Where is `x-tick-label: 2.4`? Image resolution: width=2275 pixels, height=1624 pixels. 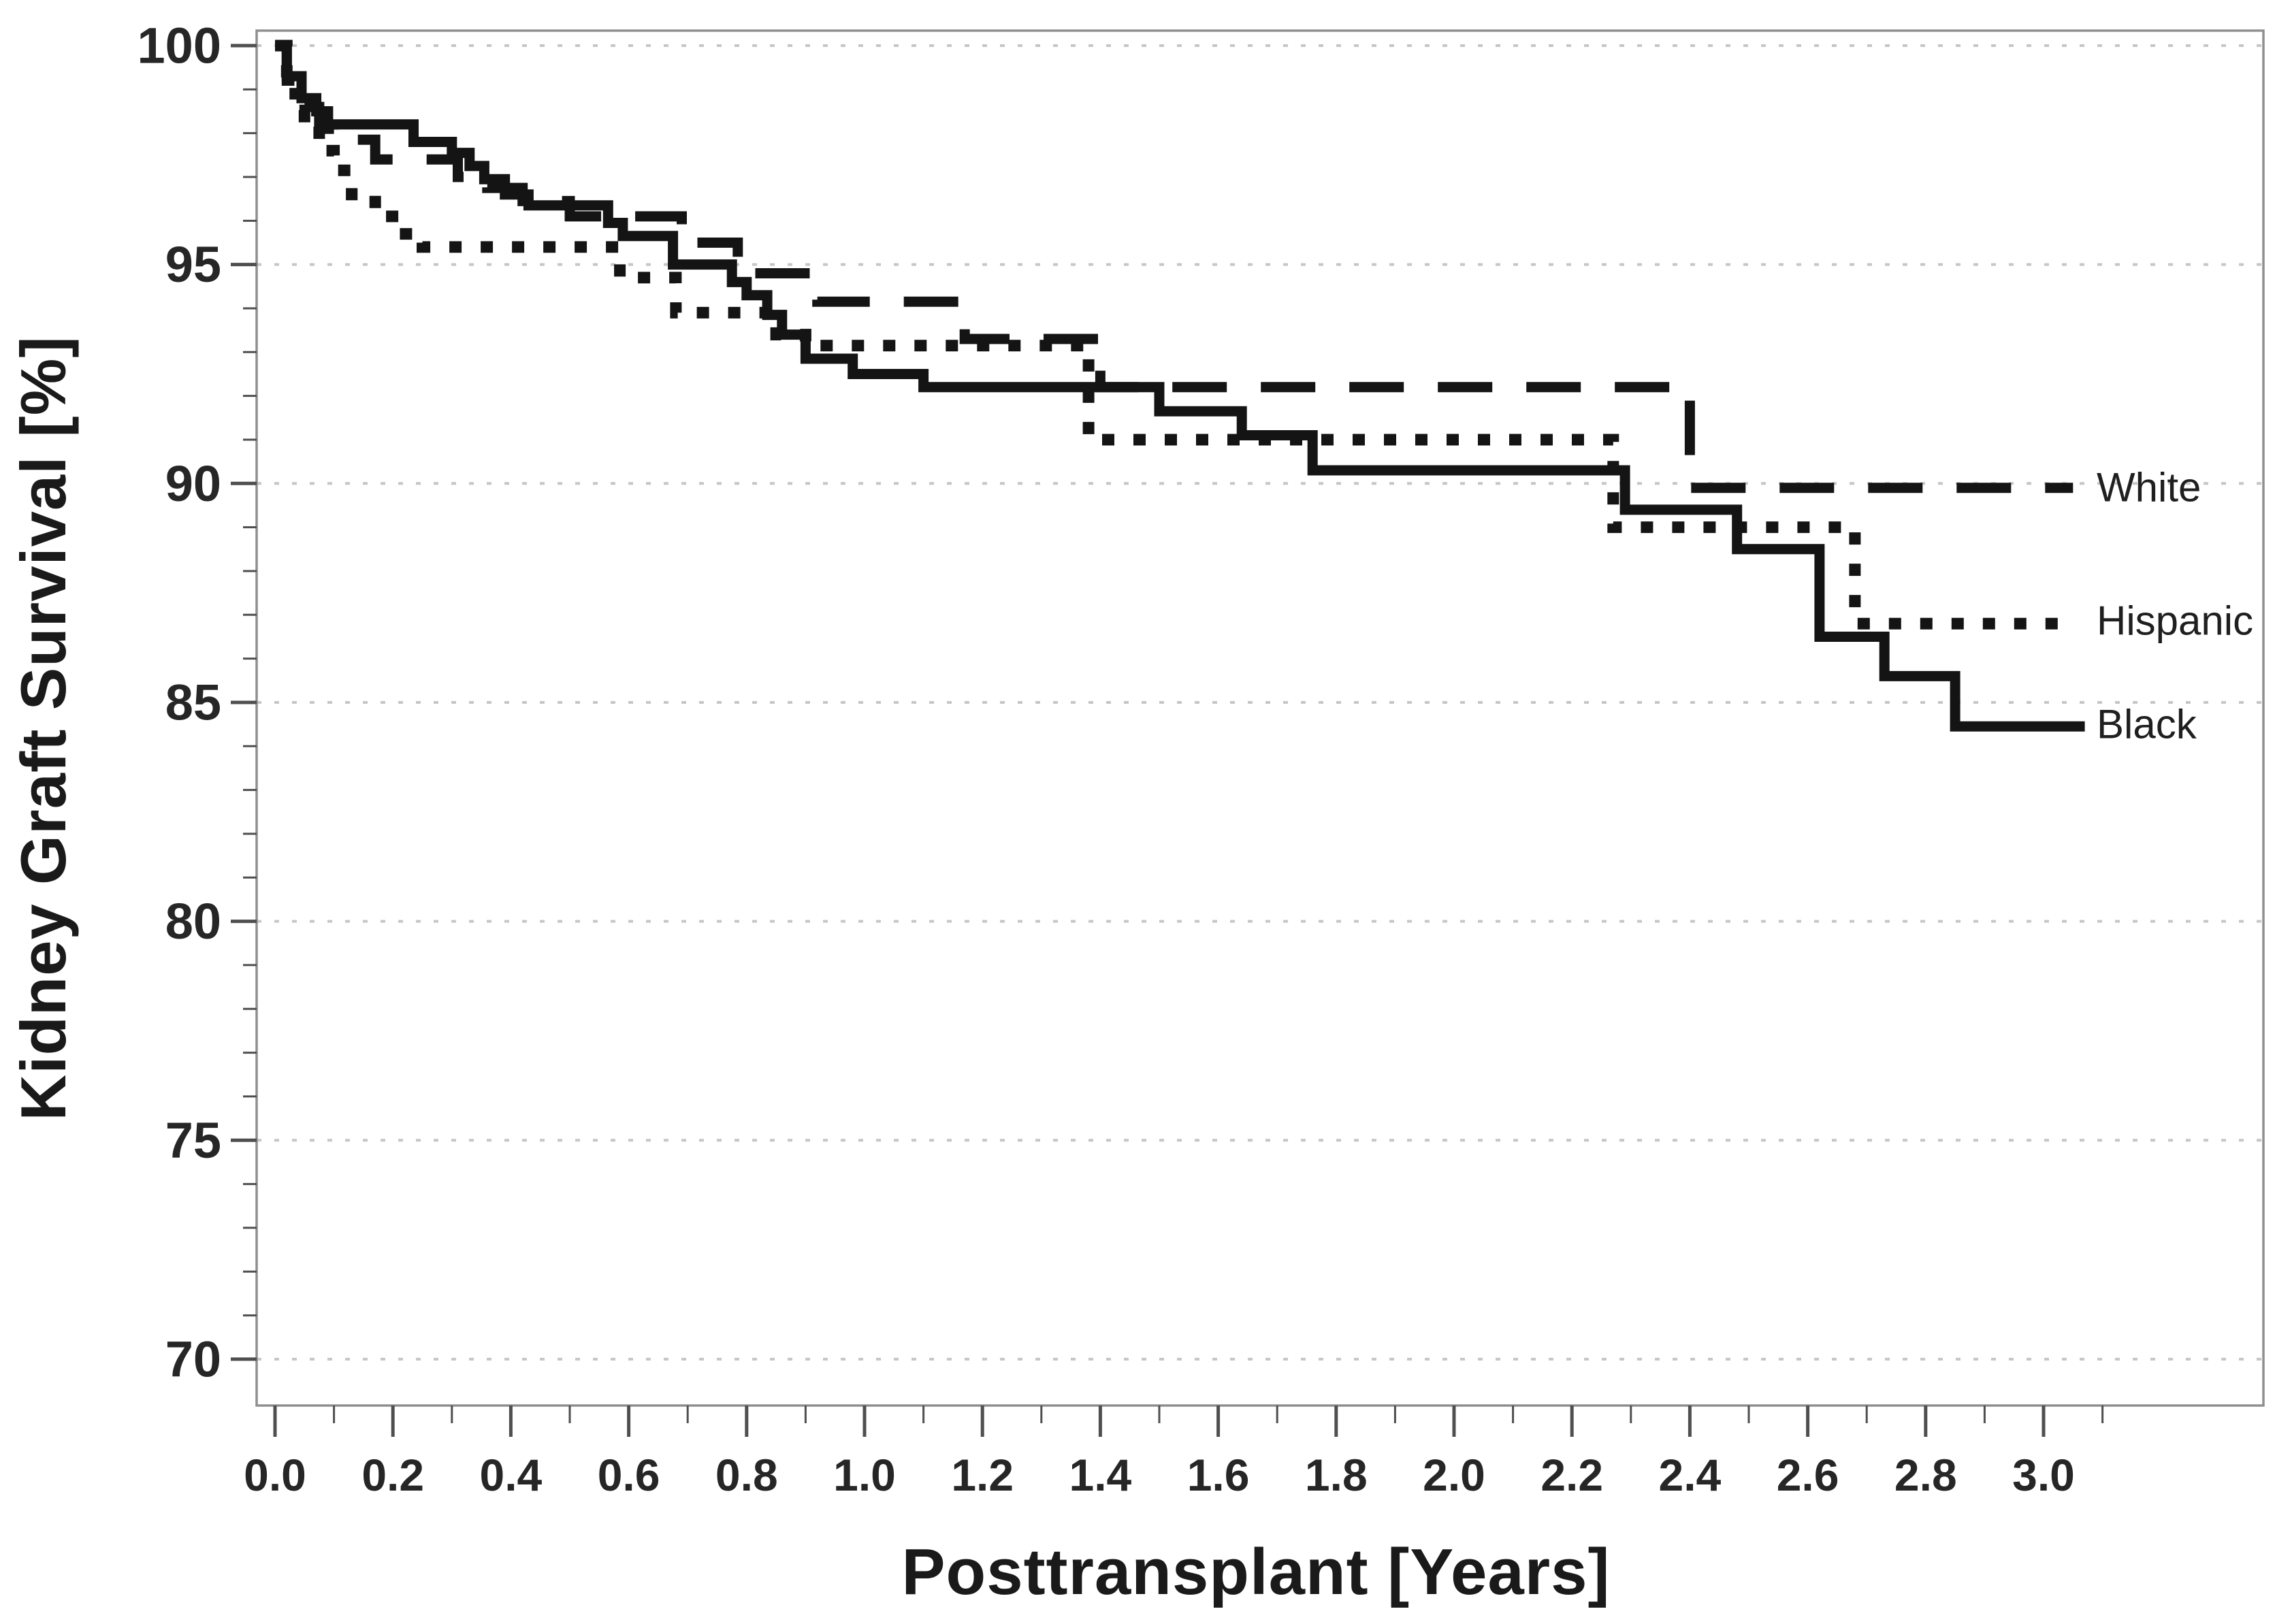 x-tick-label: 2.4 is located at coordinates (1690, 1475).